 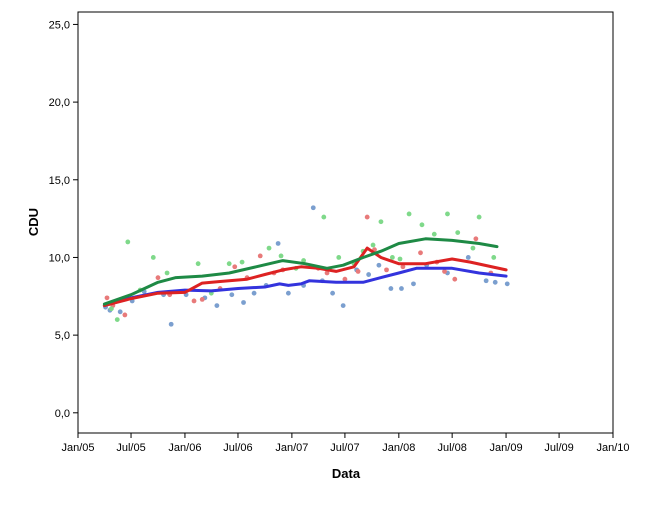 What do you see at coordinates (77, 448) in the screenshot?
I see `x-tick-label: Jan/05` at bounding box center [77, 448].